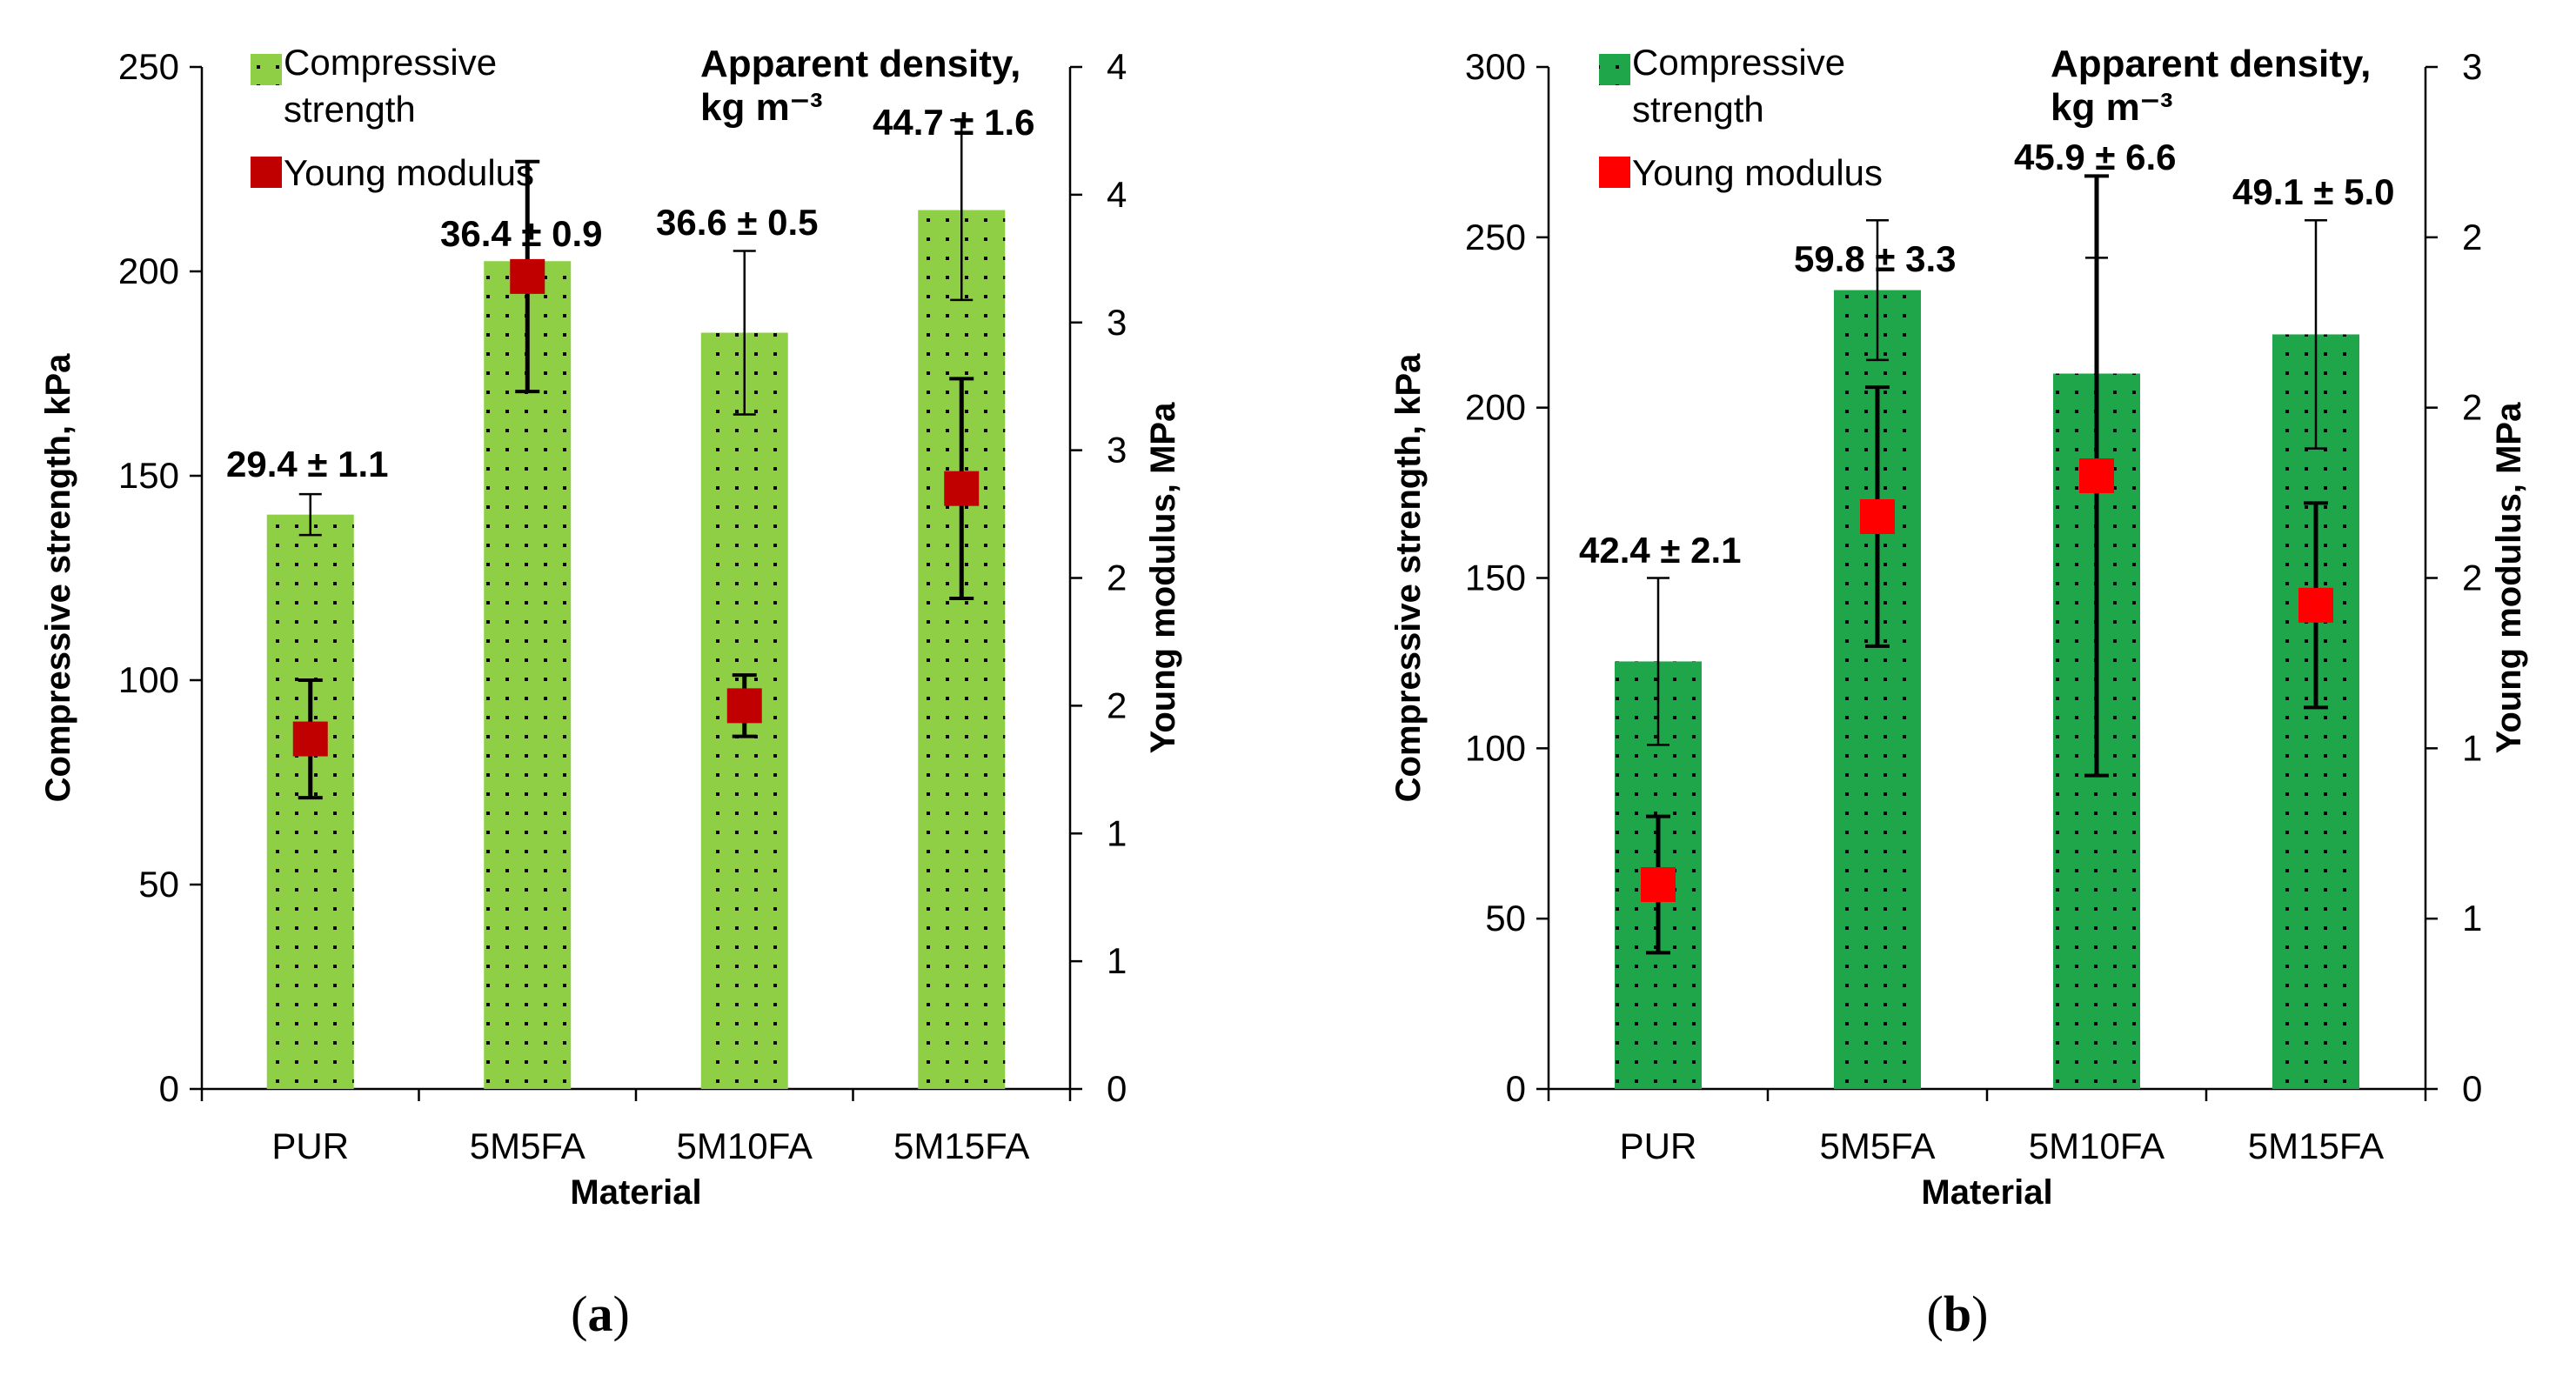  What do you see at coordinates (1495, 66) in the screenshot?
I see `y-tick-label-left: 300` at bounding box center [1495, 66].